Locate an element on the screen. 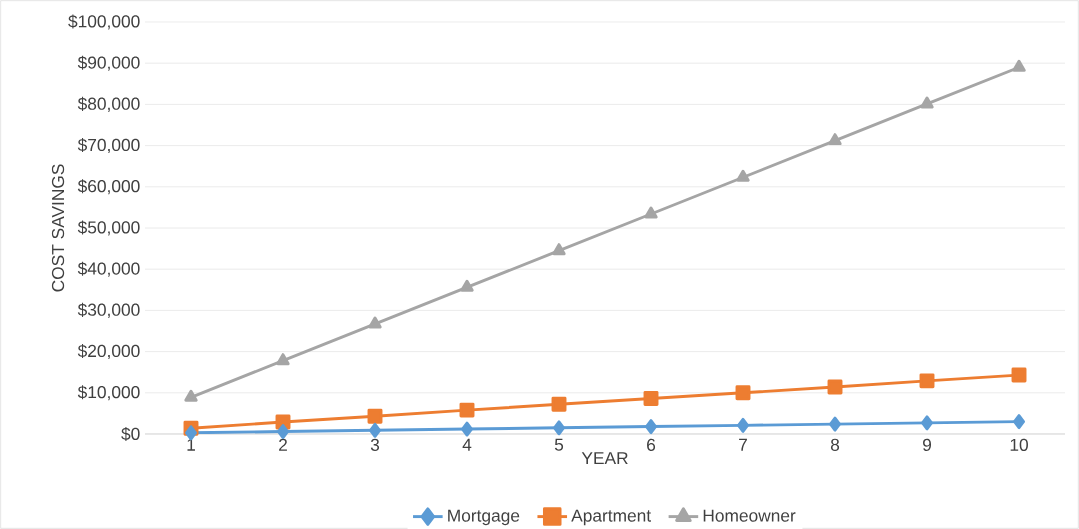  legend-label: Apartment is located at coordinates (611, 517).